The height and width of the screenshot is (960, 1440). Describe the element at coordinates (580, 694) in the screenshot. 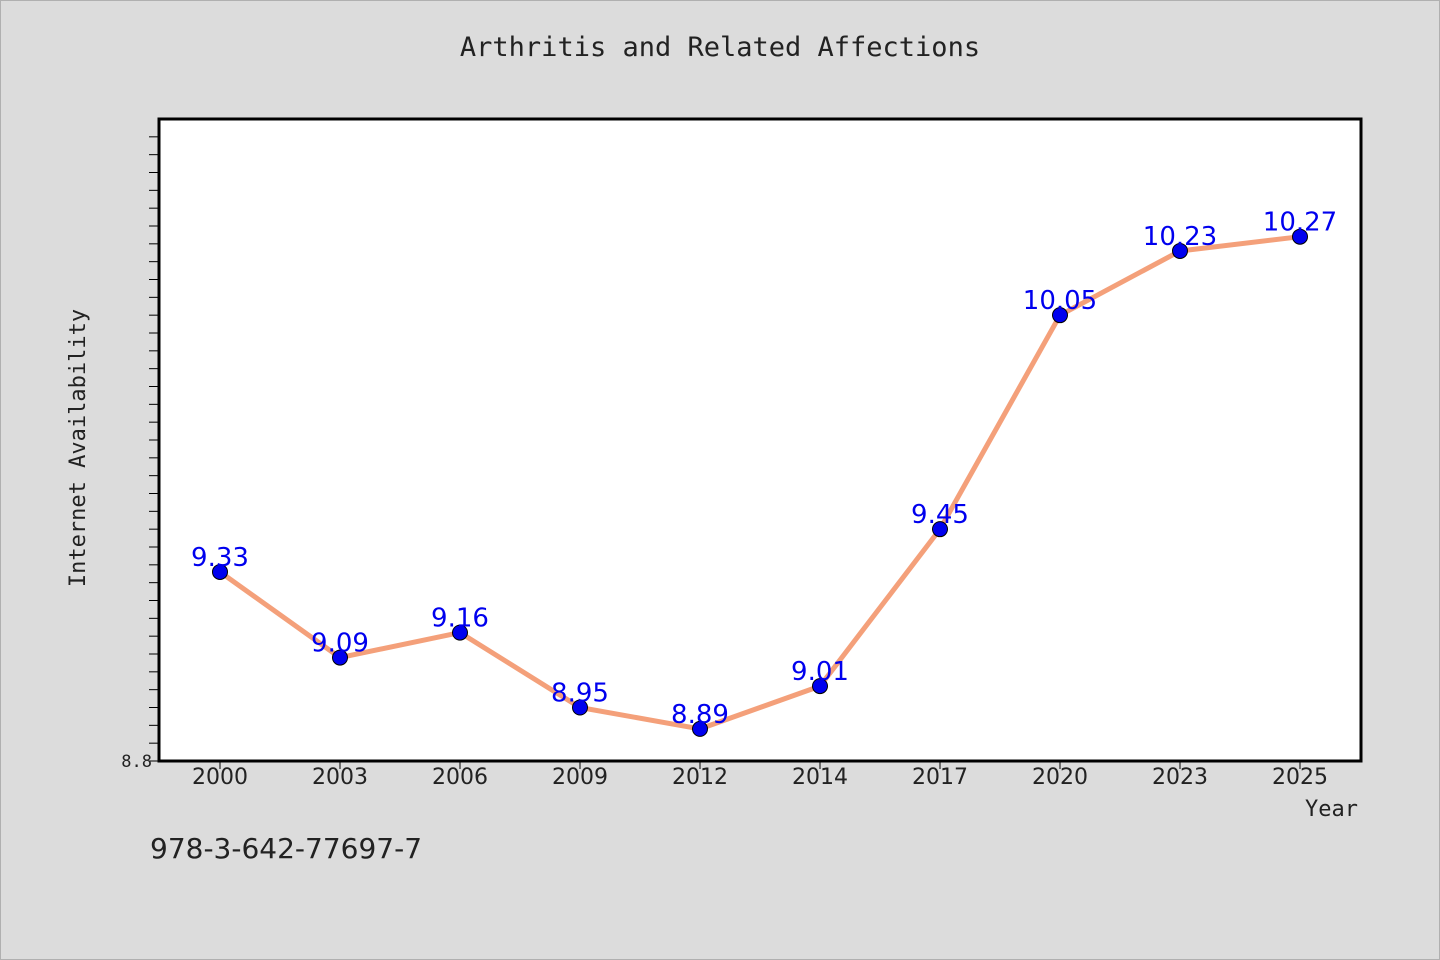

I see `data-label: 8.95` at that location.